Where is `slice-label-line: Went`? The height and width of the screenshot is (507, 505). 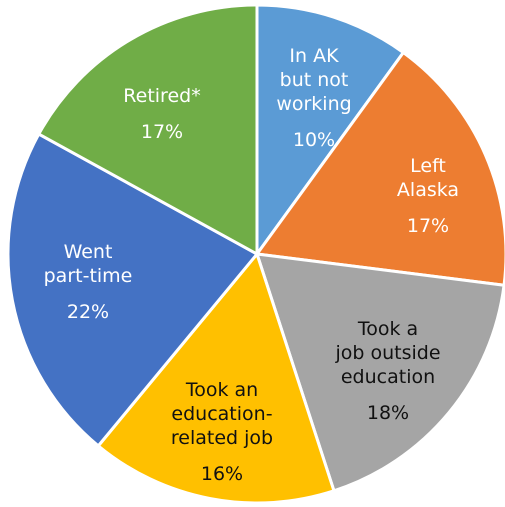 slice-label-line: Went is located at coordinates (88, 252).